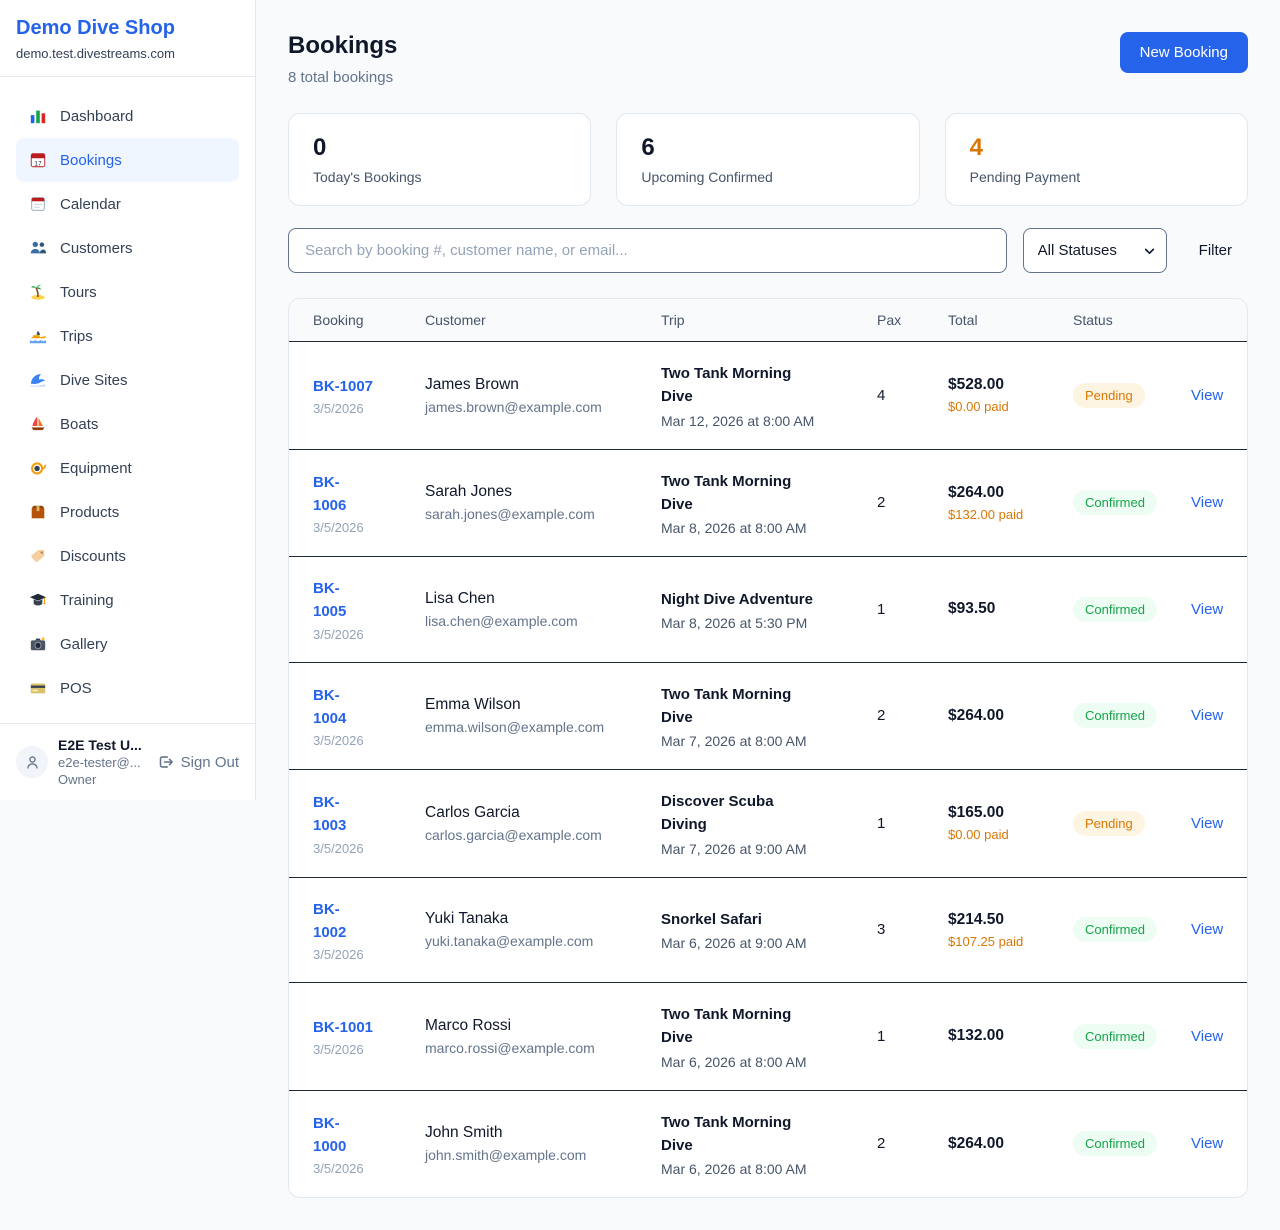  Describe the element at coordinates (881, 930) in the screenshot. I see `pax-cell: 3` at that location.